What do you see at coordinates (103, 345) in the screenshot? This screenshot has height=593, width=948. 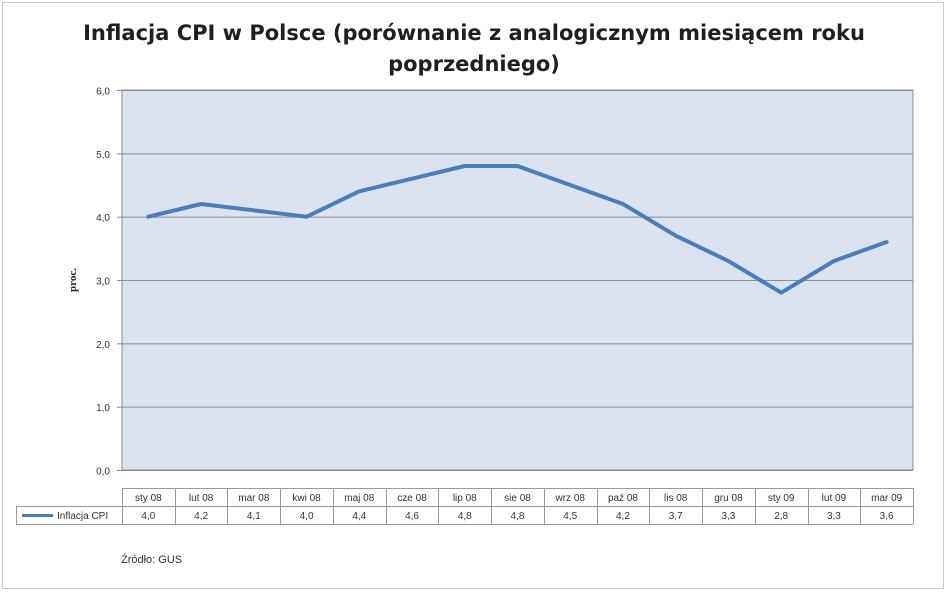 I see `y-tick-label: 2,0` at bounding box center [103, 345].